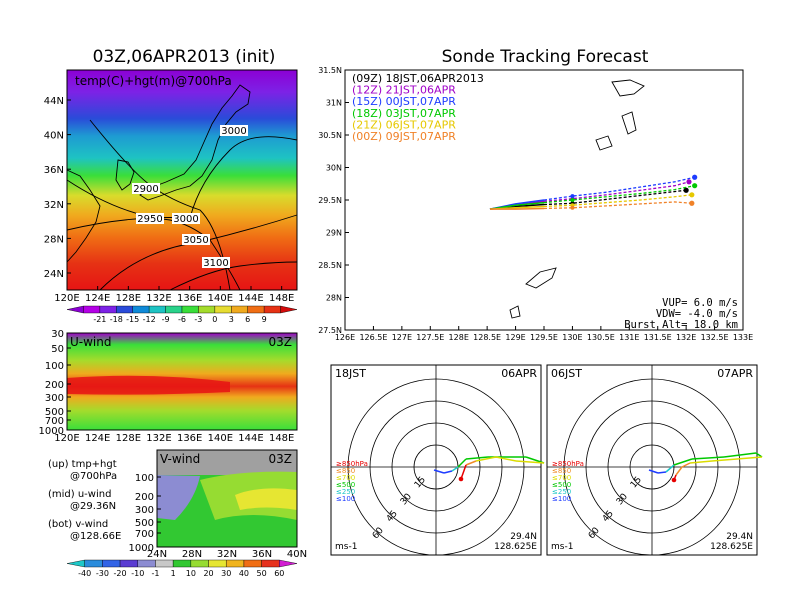  Describe the element at coordinates (54, 412) in the screenshot. I see `u-wind-y-tick-label: 500` at that location.